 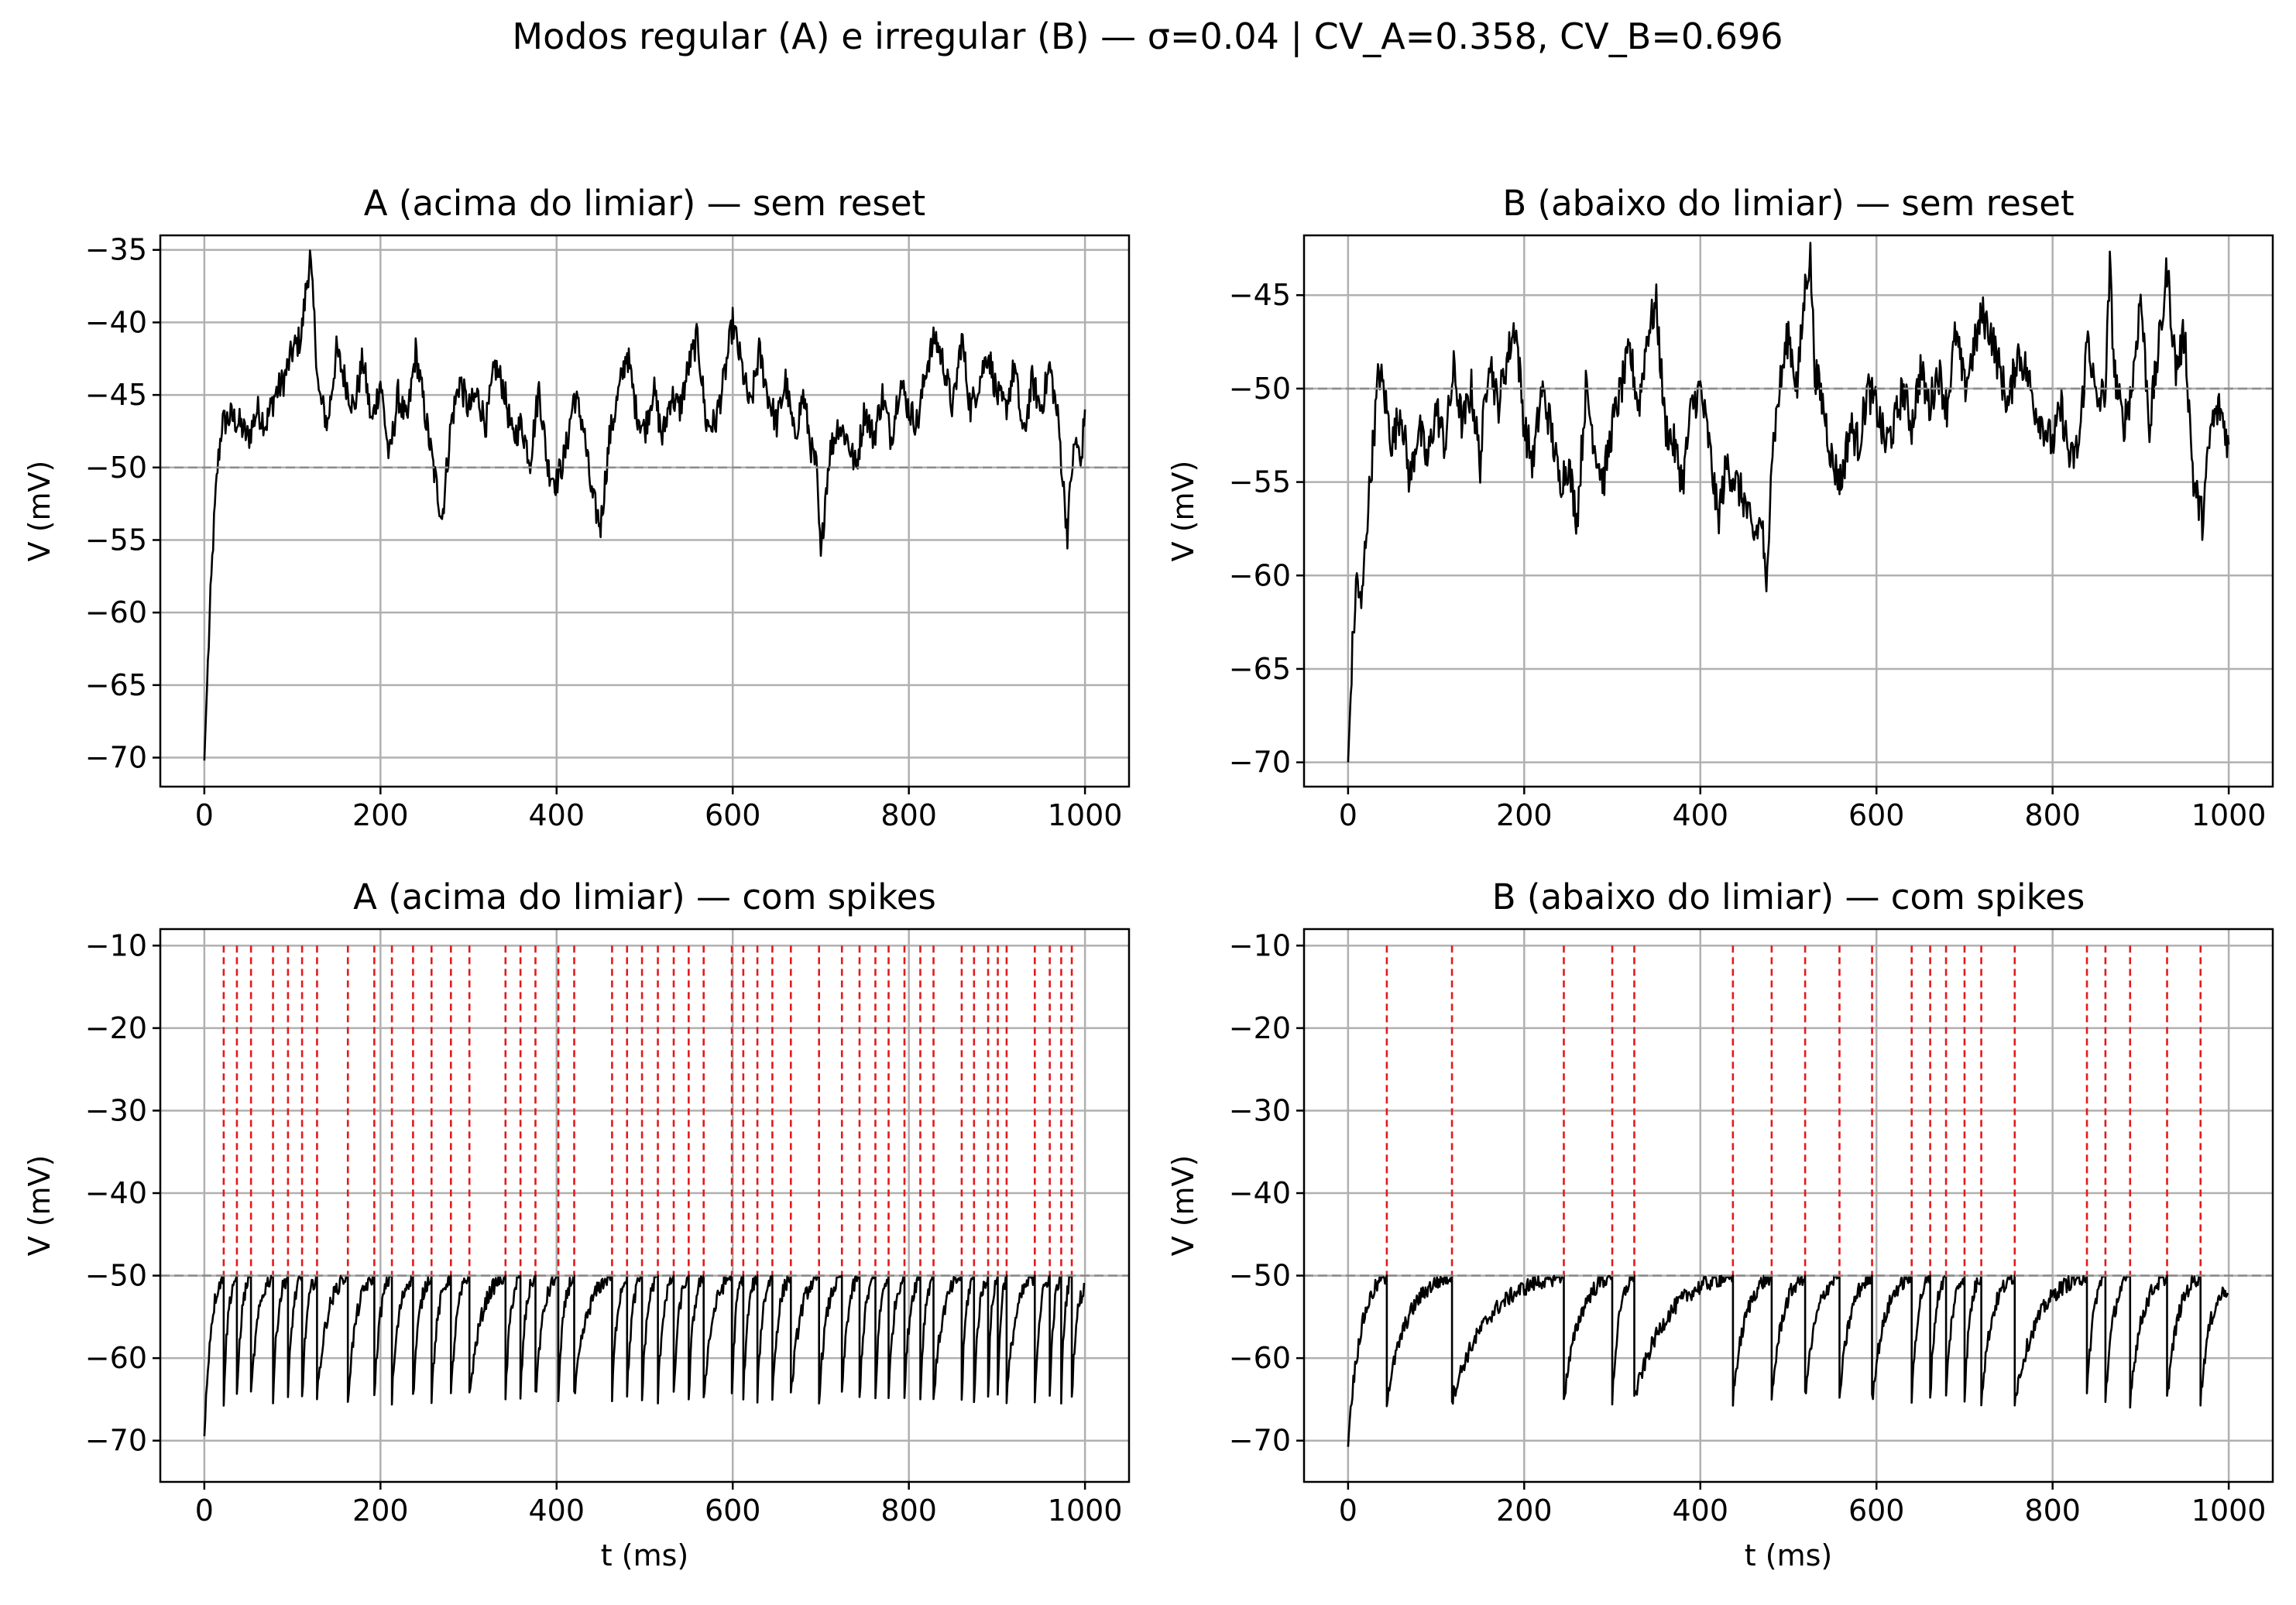 I want to click on panel-title: A (acima do limiar) — sem reset, so click(x=644, y=203).